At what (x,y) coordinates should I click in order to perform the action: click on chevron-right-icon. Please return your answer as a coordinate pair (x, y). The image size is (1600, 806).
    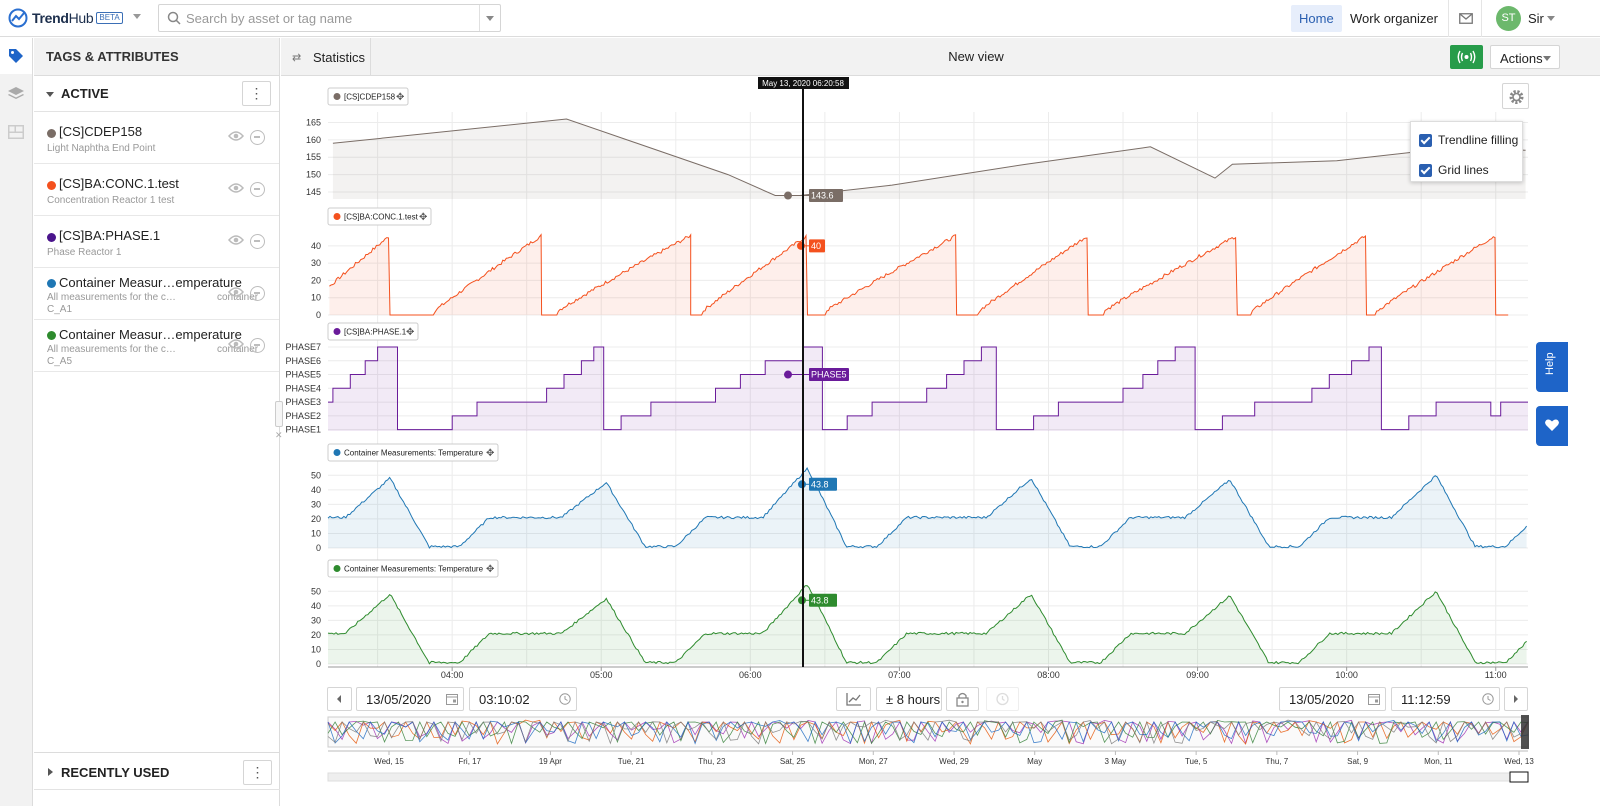
    Looking at the image, I should click on (1516, 699).